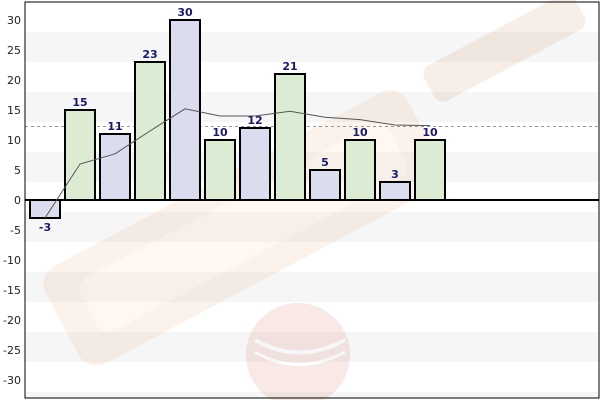 The width and height of the screenshot is (600, 400). What do you see at coordinates (14, 110) in the screenshot?
I see `y-tick-label: 15` at bounding box center [14, 110].